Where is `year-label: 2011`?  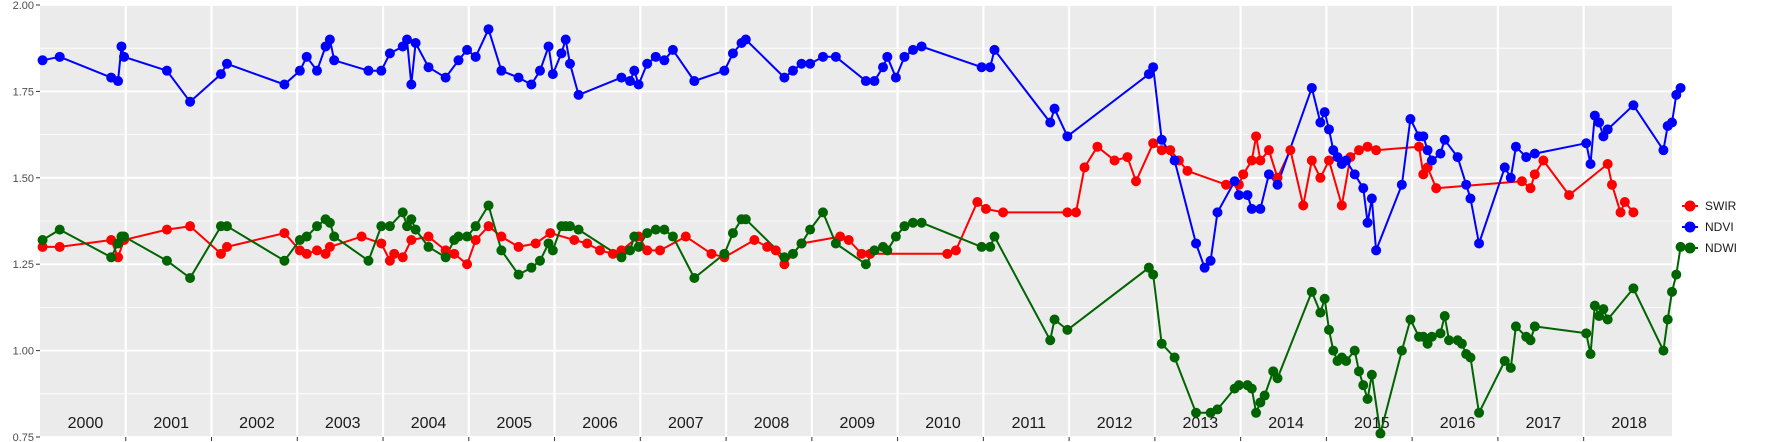 year-label: 2011 is located at coordinates (1029, 423).